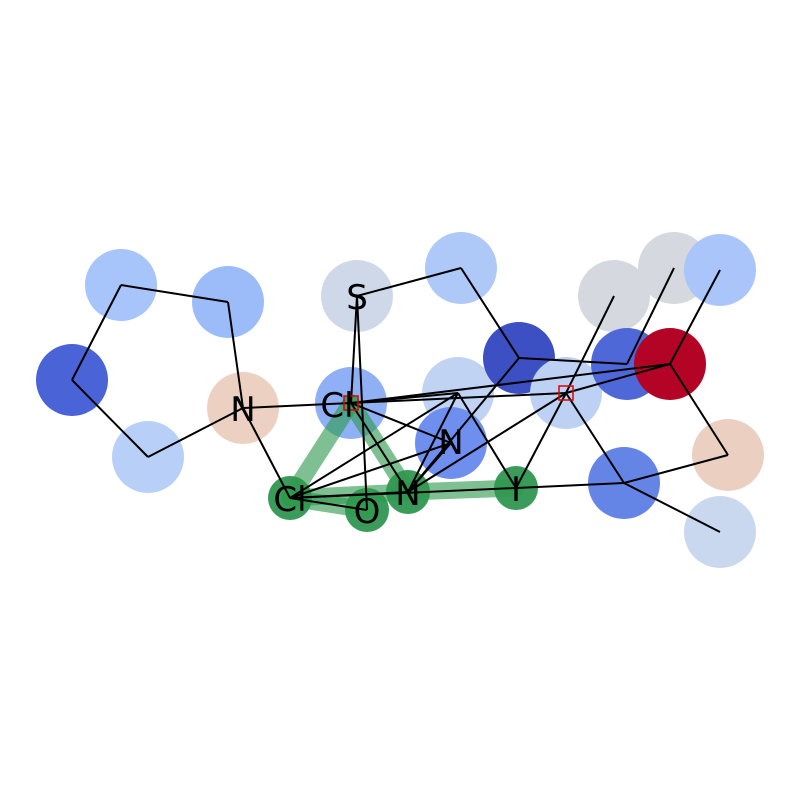  I want to click on atom-label-a23: N, so click(407, 494).